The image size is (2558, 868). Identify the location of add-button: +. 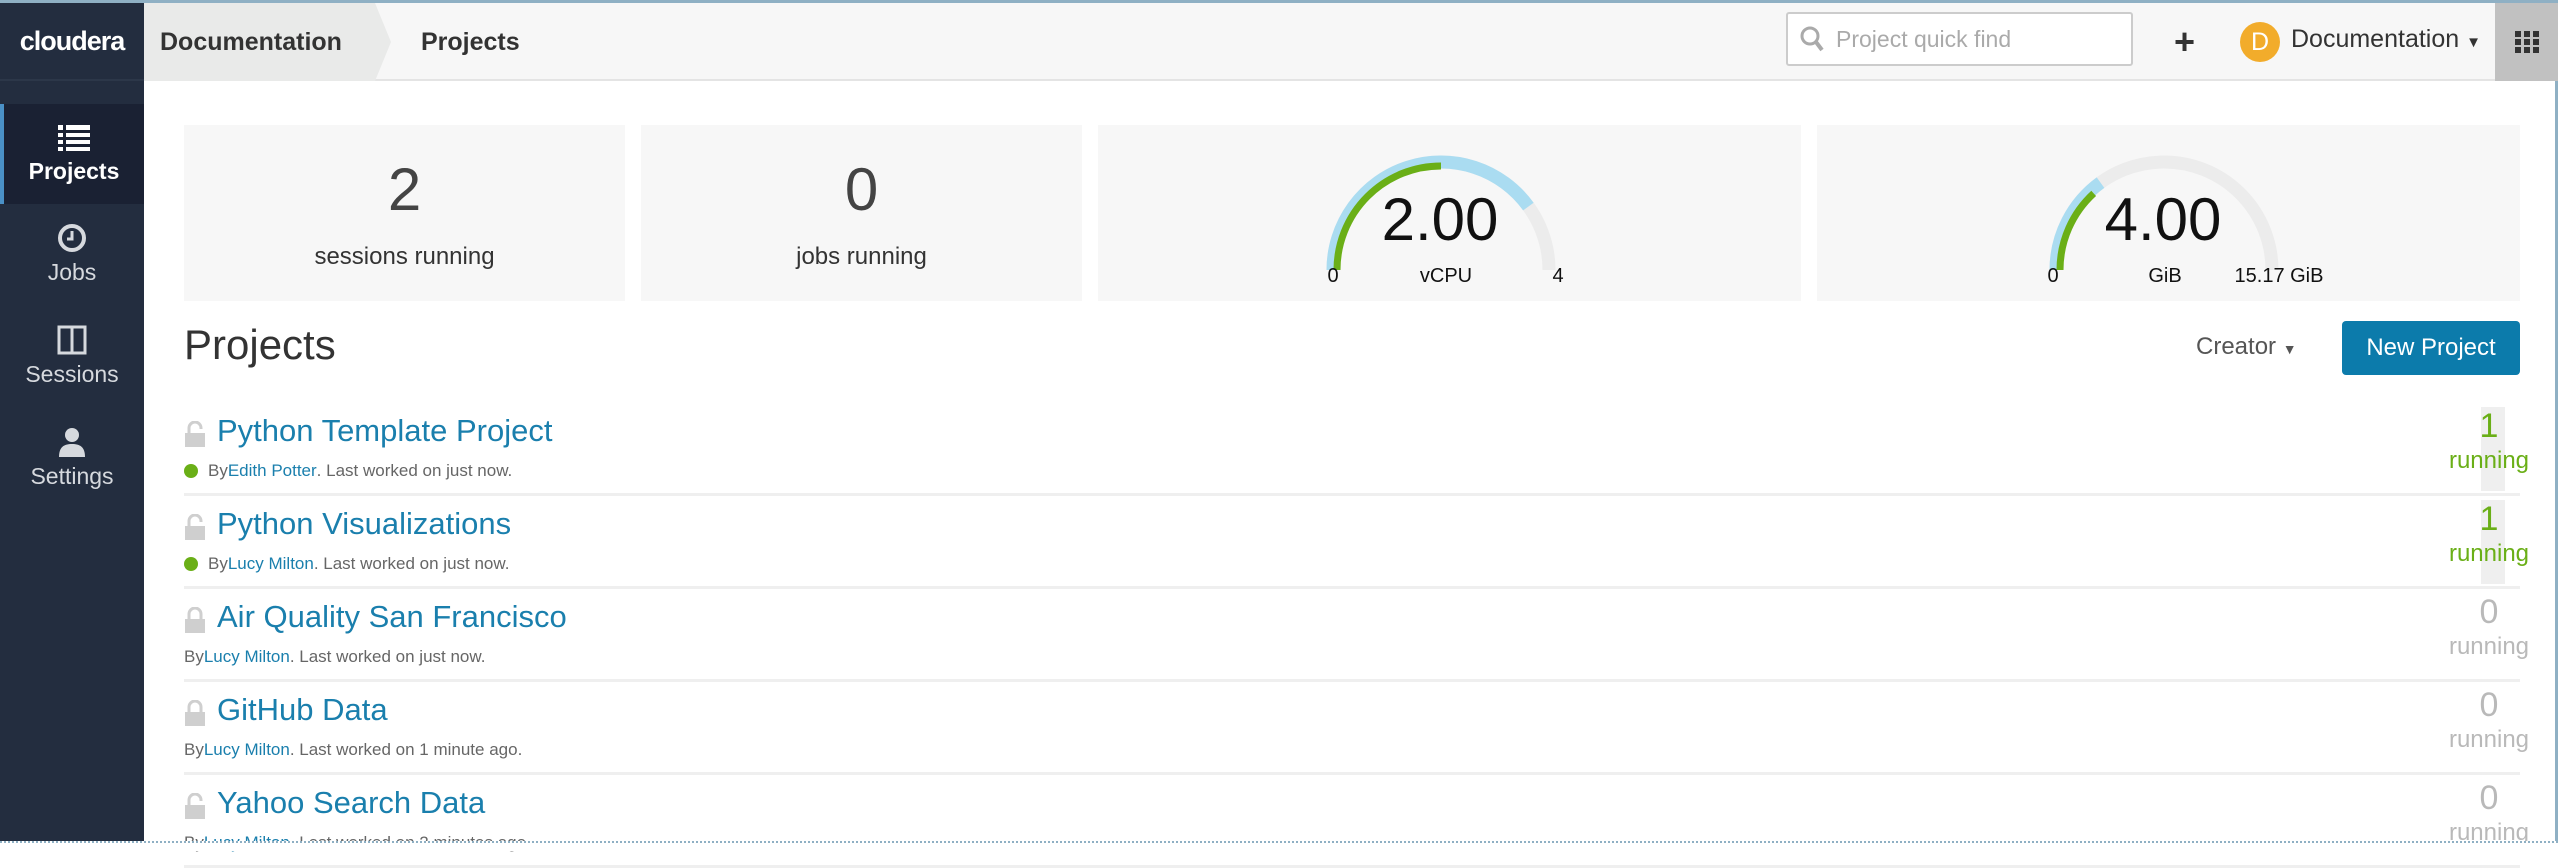
(2185, 41).